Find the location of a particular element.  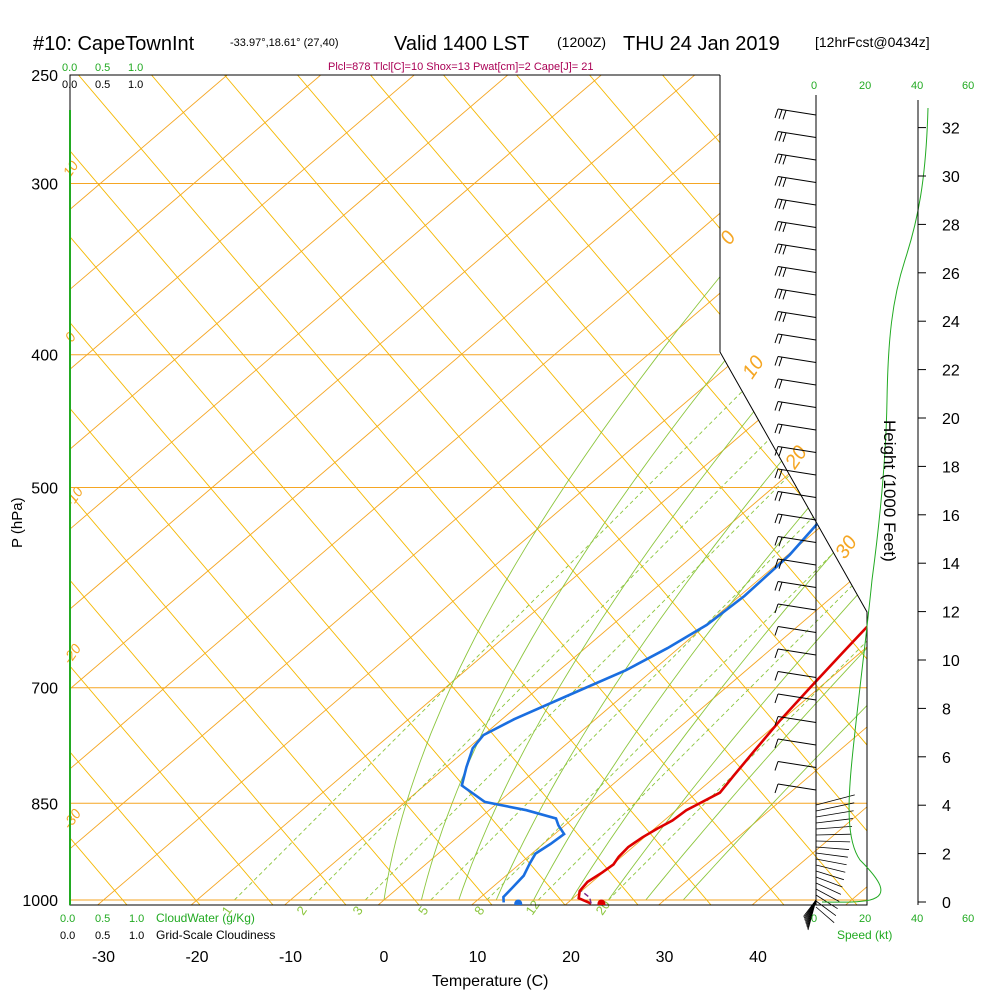

x-axis-label: Temperature (C) is located at coordinates (490, 981).